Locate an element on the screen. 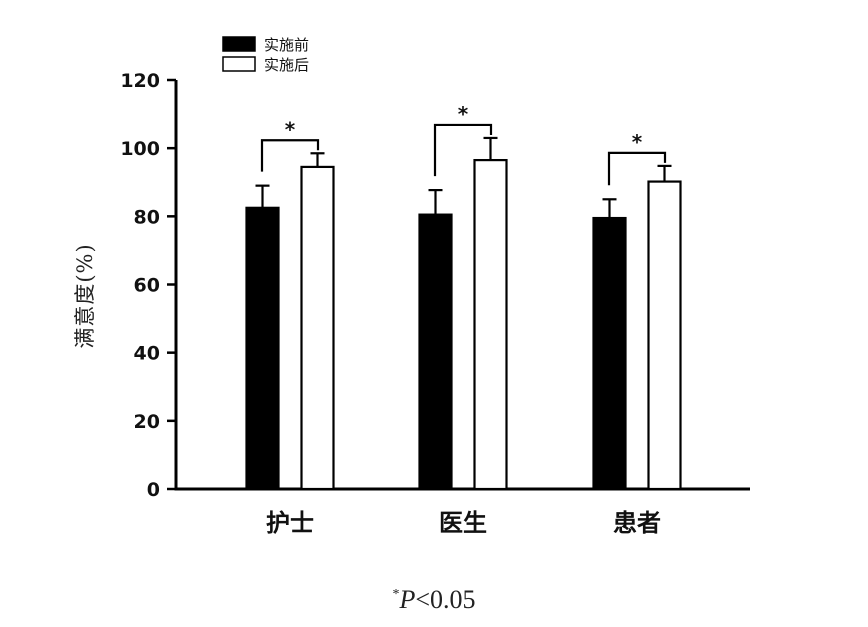 The height and width of the screenshot is (627, 868). y-axis-label: 满意度(%) is located at coordinates (85, 295).